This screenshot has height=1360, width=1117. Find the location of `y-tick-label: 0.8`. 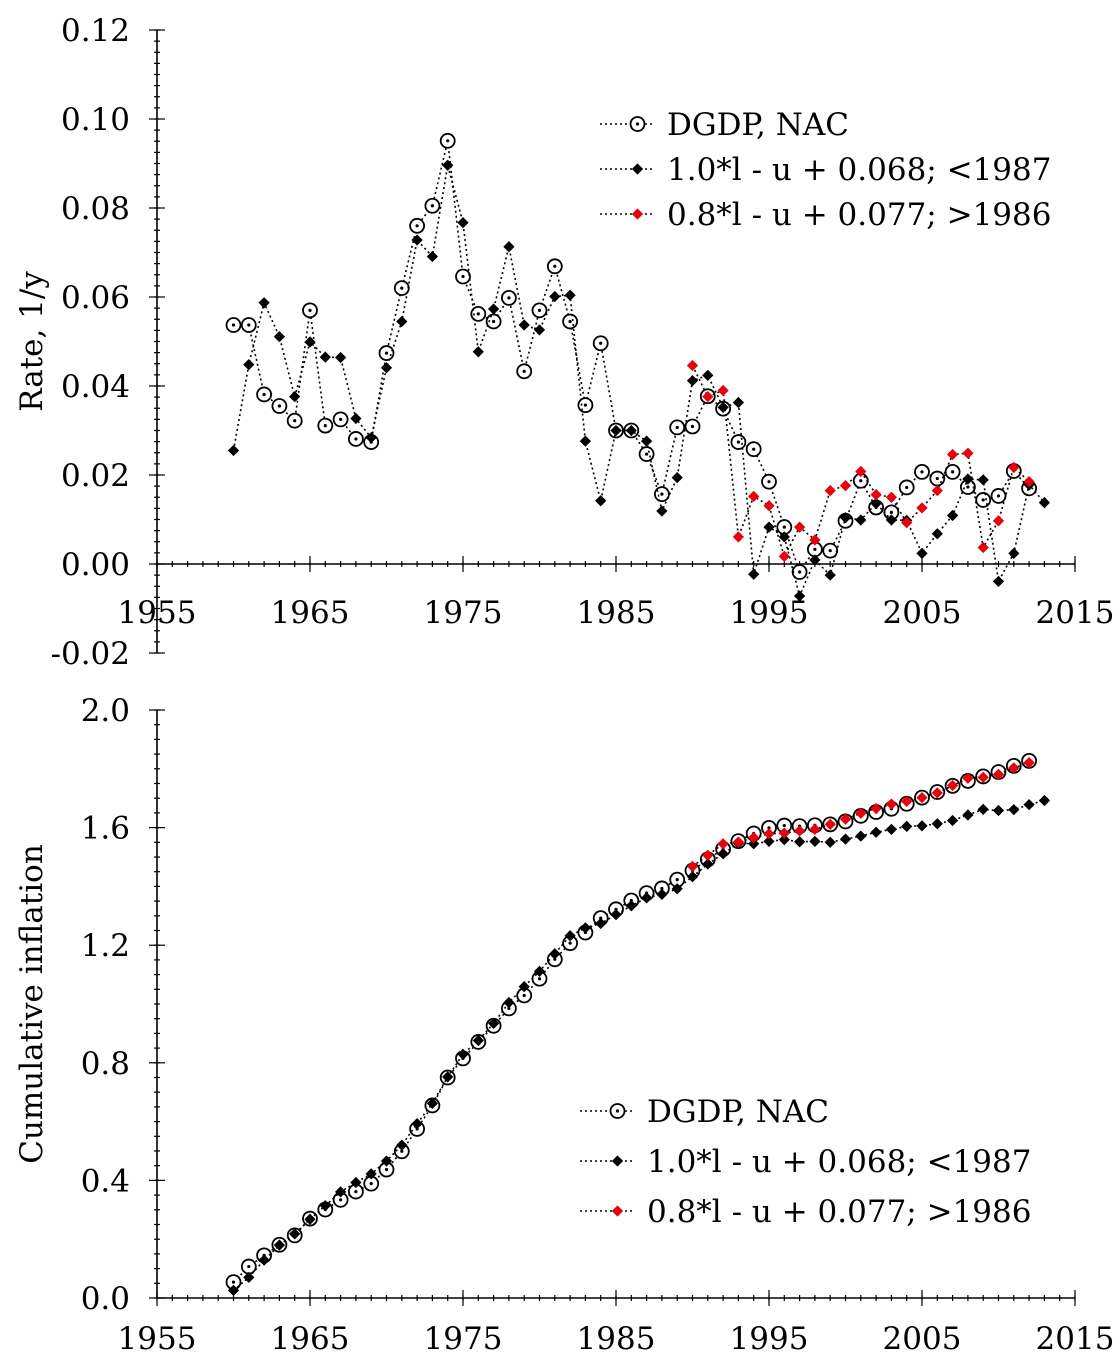

y-tick-label: 0.8 is located at coordinates (105, 1064).